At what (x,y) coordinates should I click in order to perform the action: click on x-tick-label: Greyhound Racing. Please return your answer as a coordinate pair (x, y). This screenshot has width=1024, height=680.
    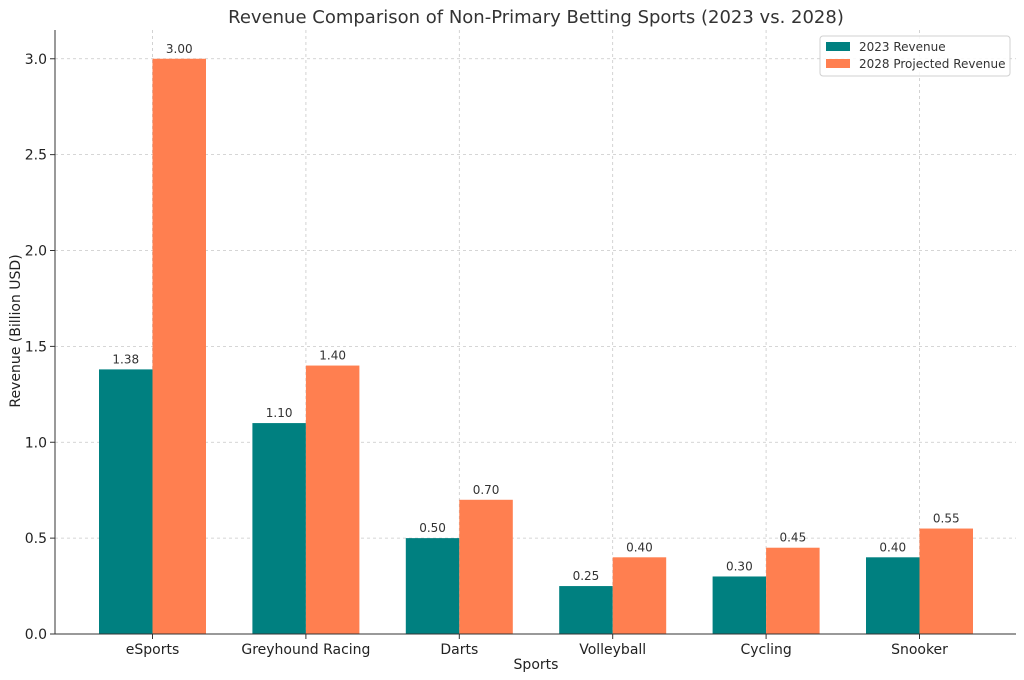
    Looking at the image, I should click on (305, 650).